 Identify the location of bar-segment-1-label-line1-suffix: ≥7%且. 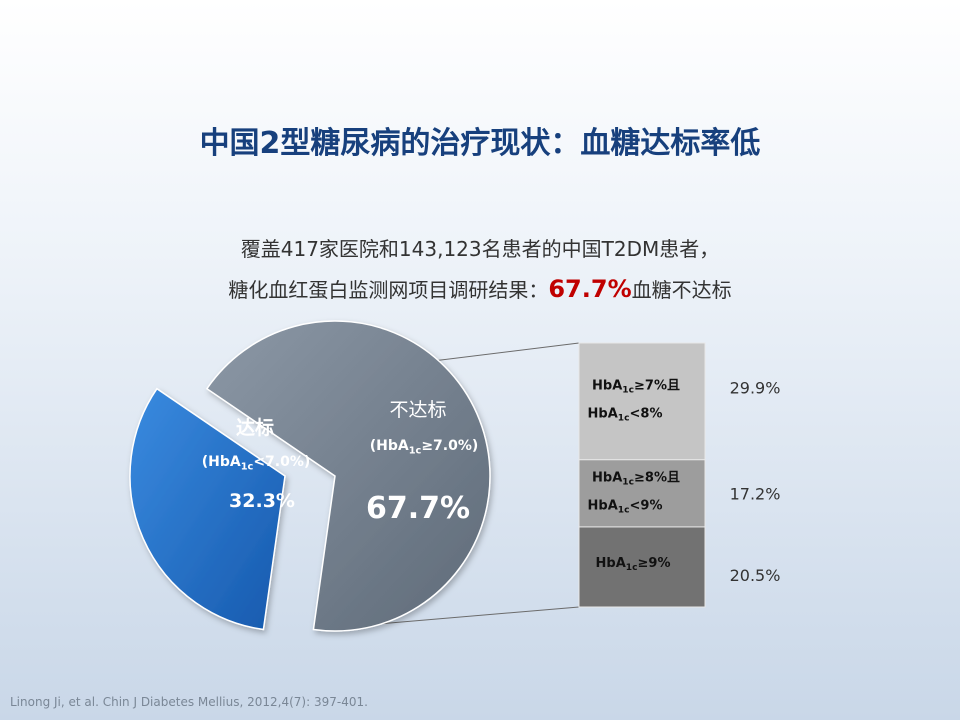
(657, 385).